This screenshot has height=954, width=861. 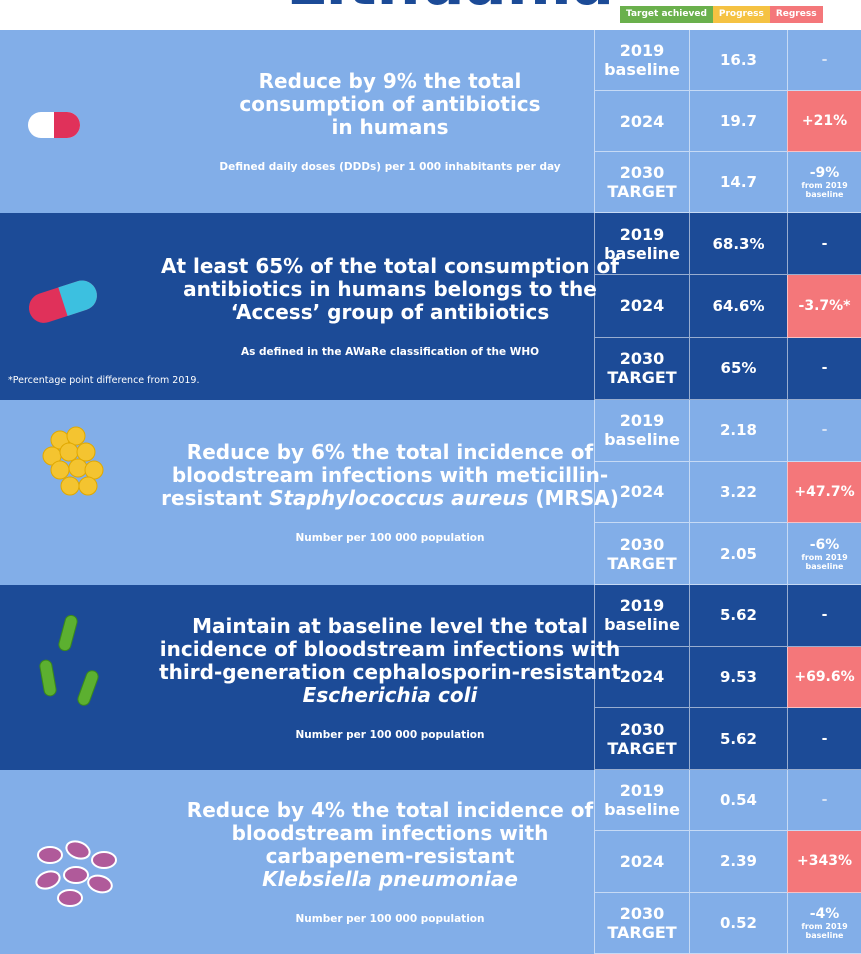 What do you see at coordinates (390, 104) in the screenshot?
I see `heading-run: consumption of antibiotics` at bounding box center [390, 104].